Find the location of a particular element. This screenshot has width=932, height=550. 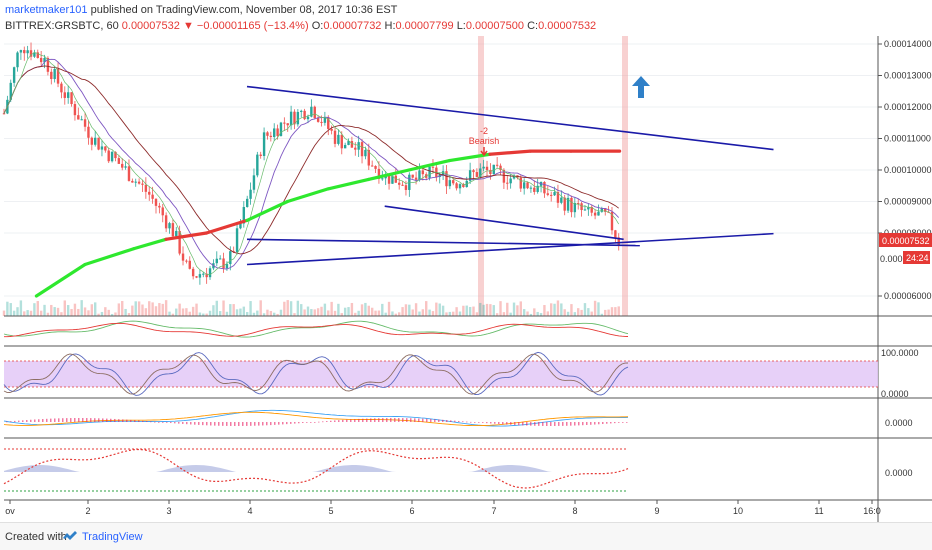

author-link: marketmaker101 is located at coordinates (46, 10).